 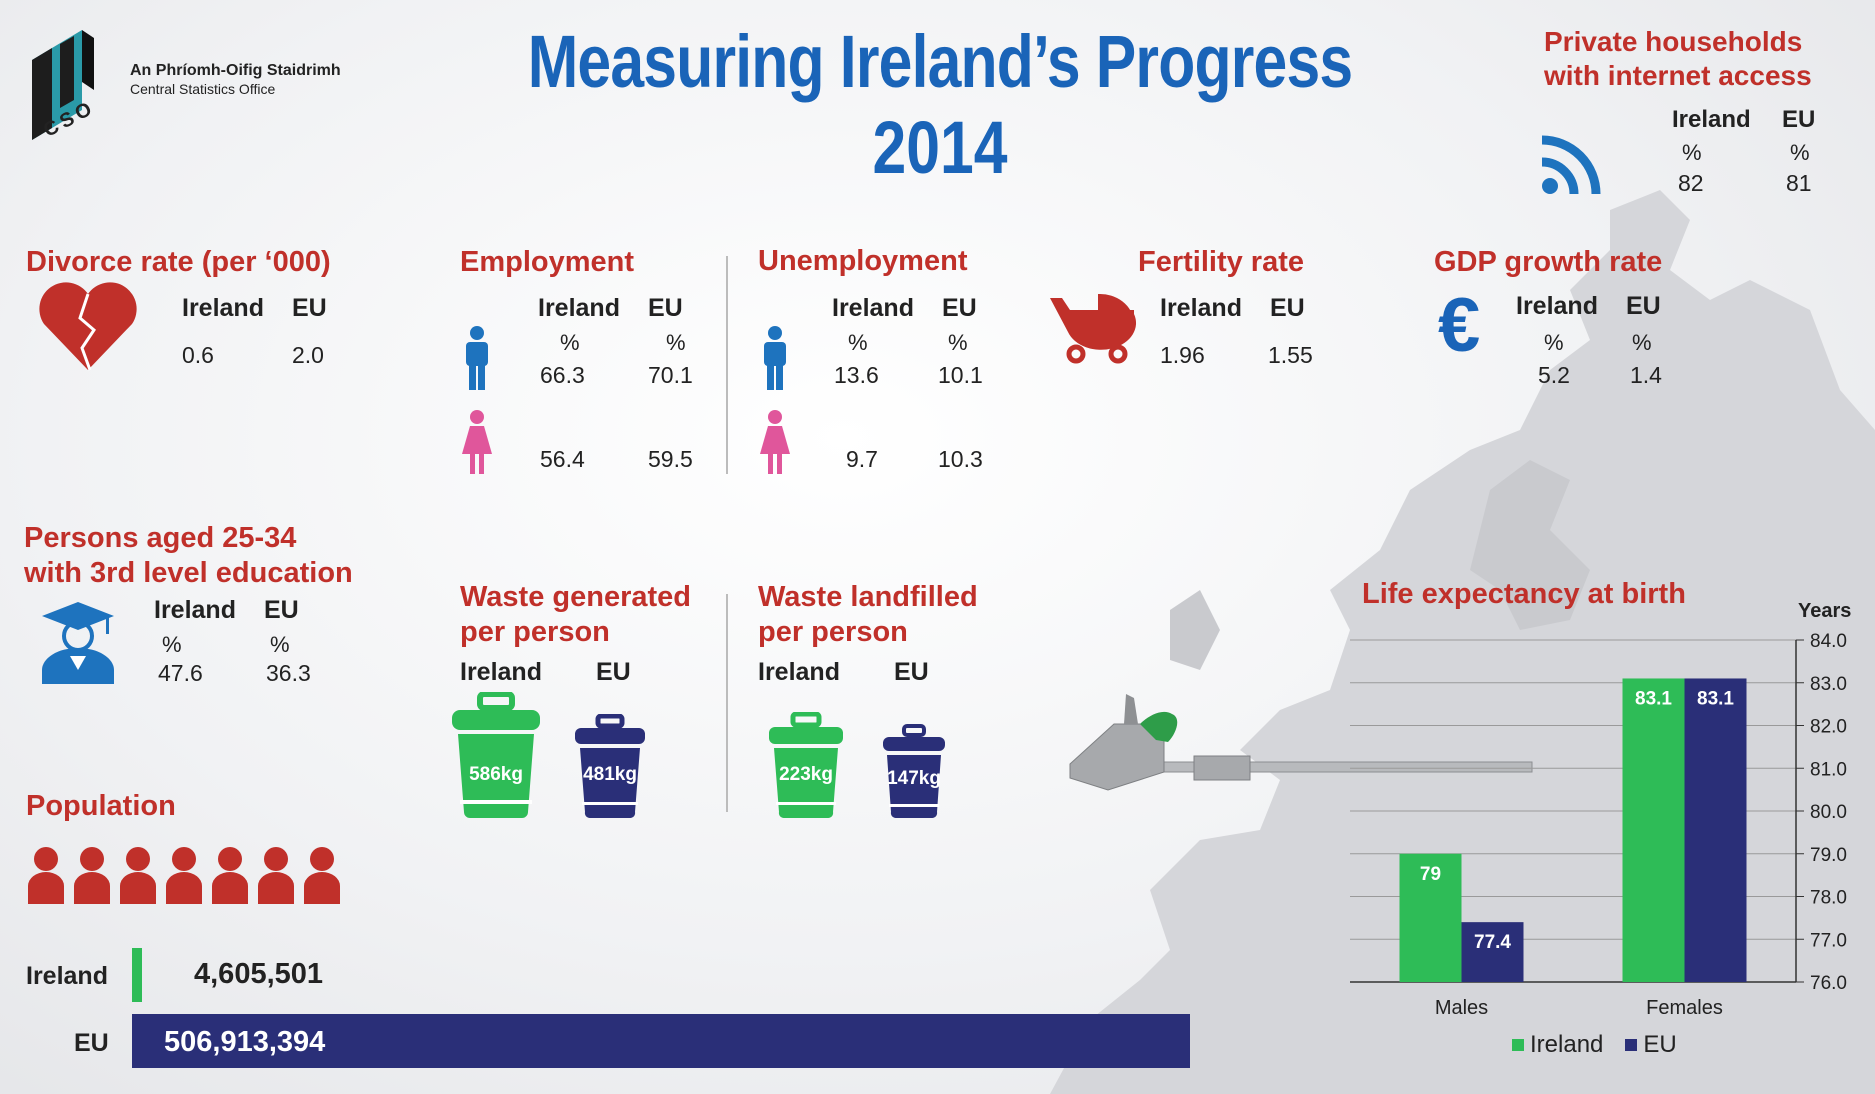 I want to click on gdp-value-ireland: 5.2, so click(x=1554, y=375).